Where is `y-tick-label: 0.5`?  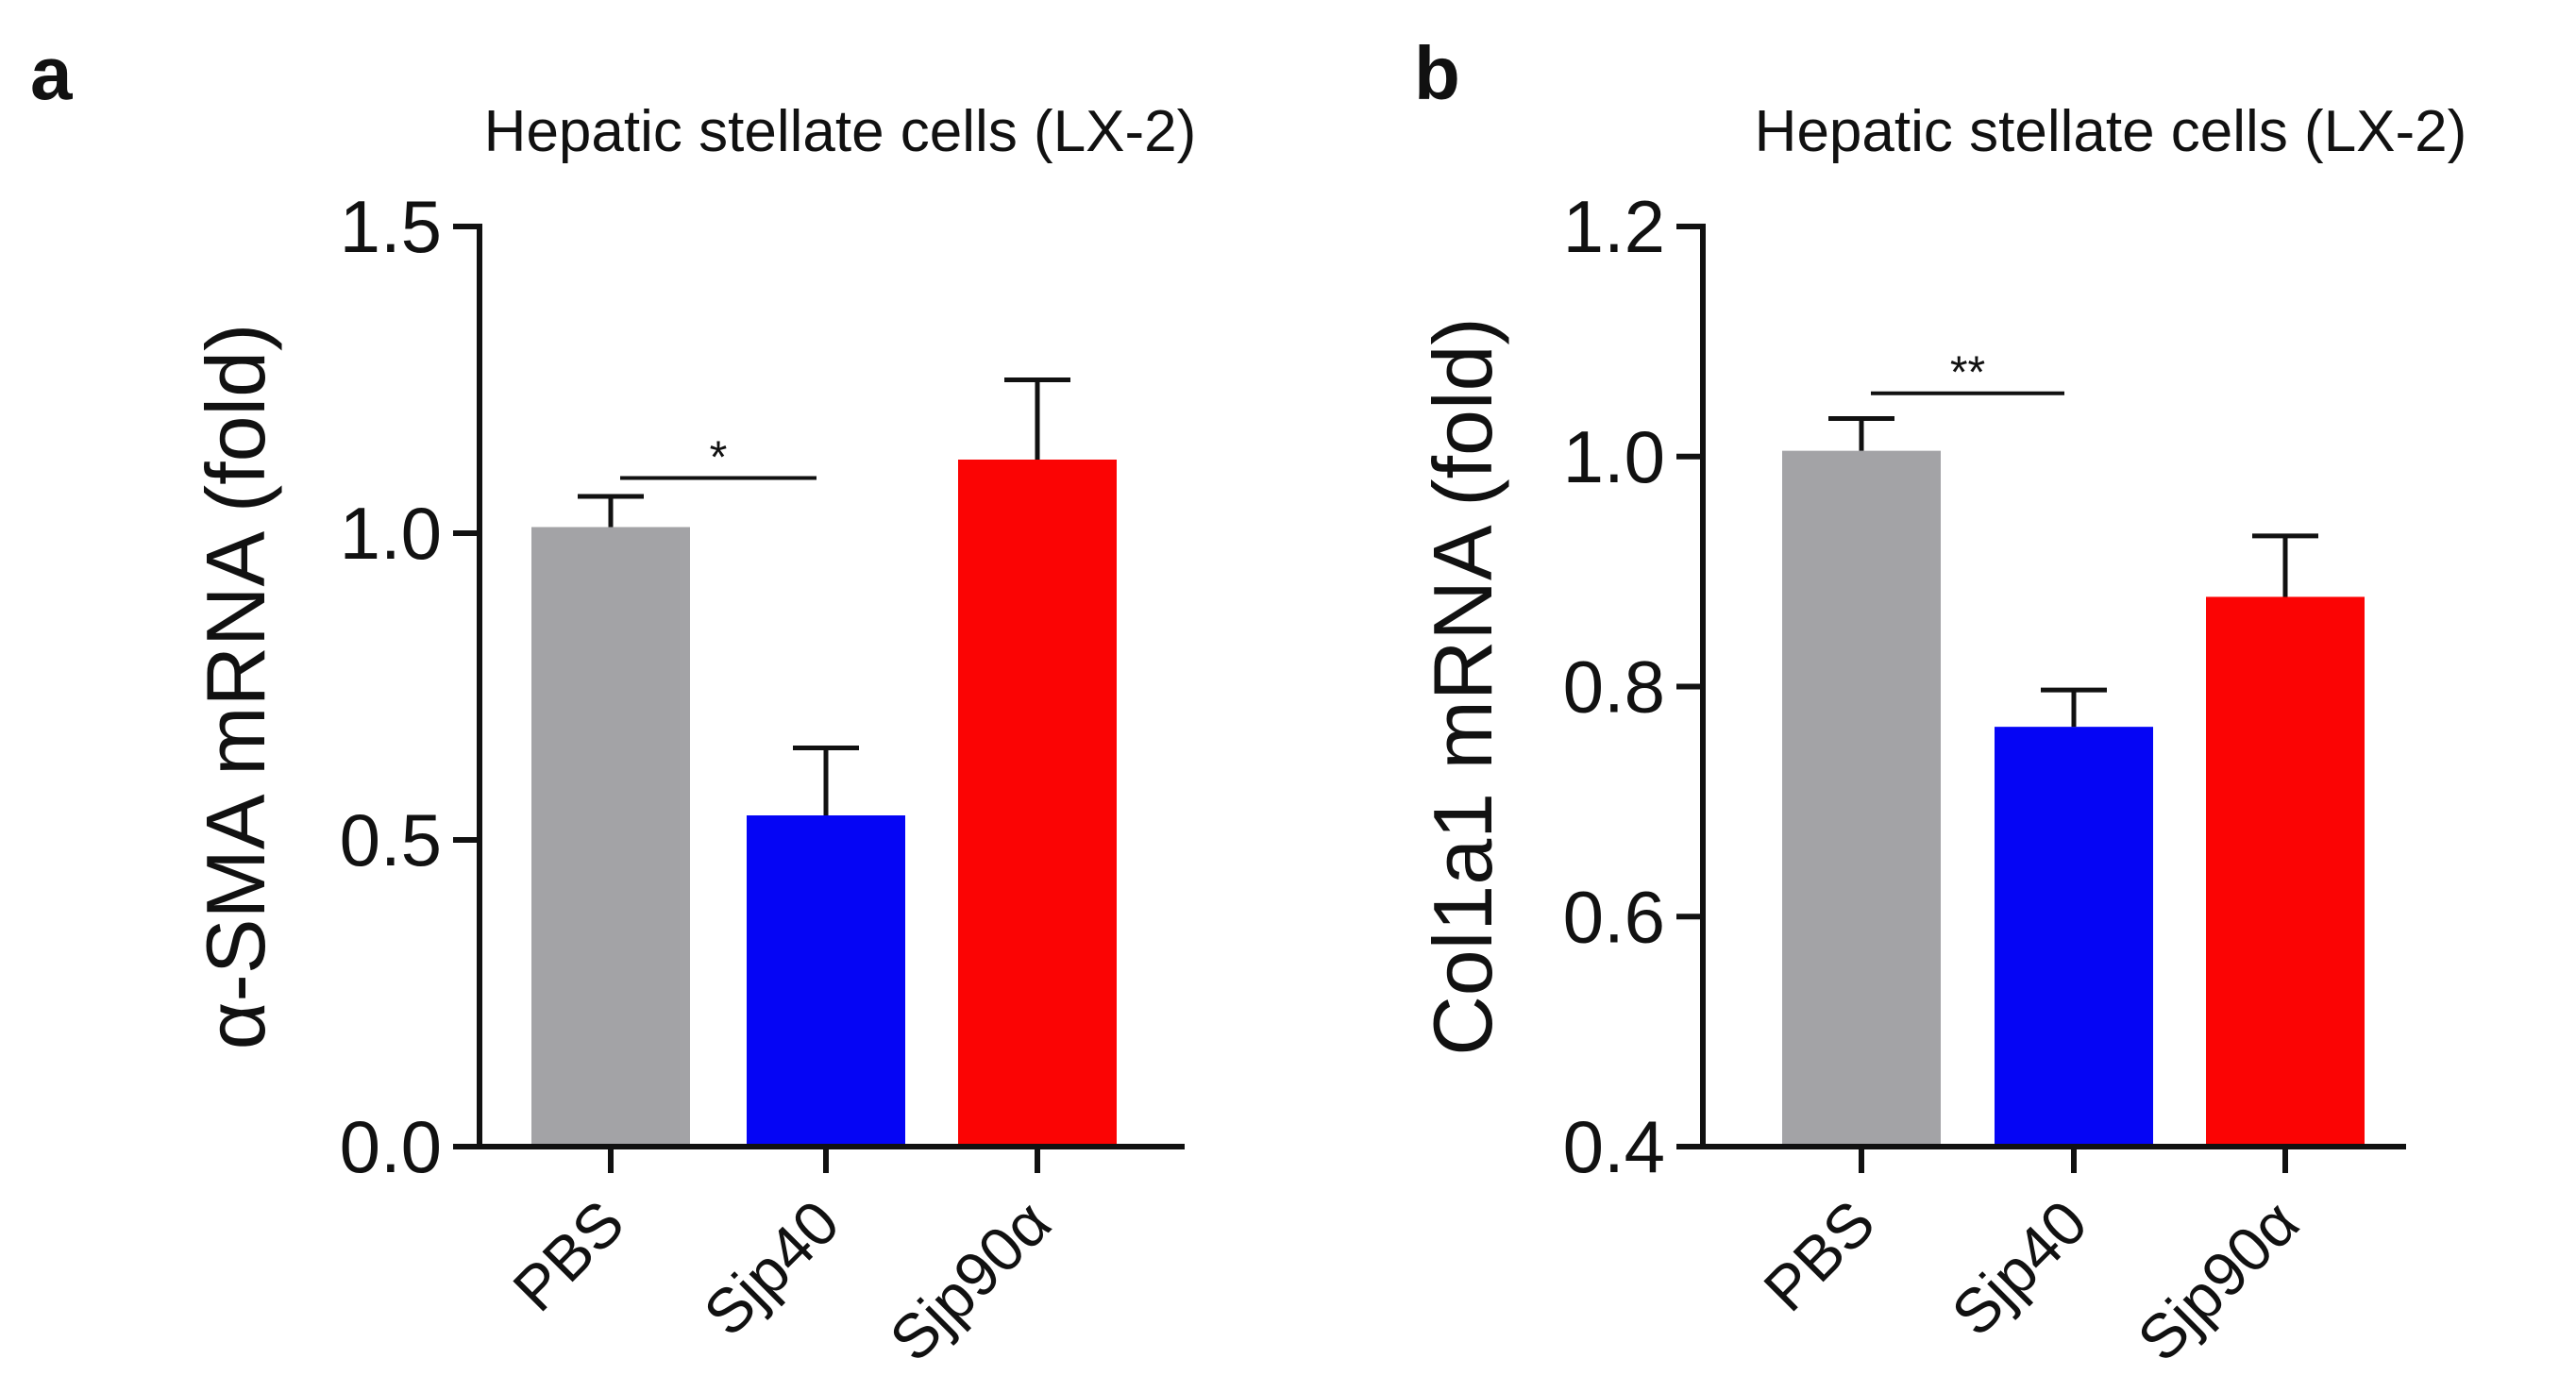 y-tick-label: 0.5 is located at coordinates (391, 840).